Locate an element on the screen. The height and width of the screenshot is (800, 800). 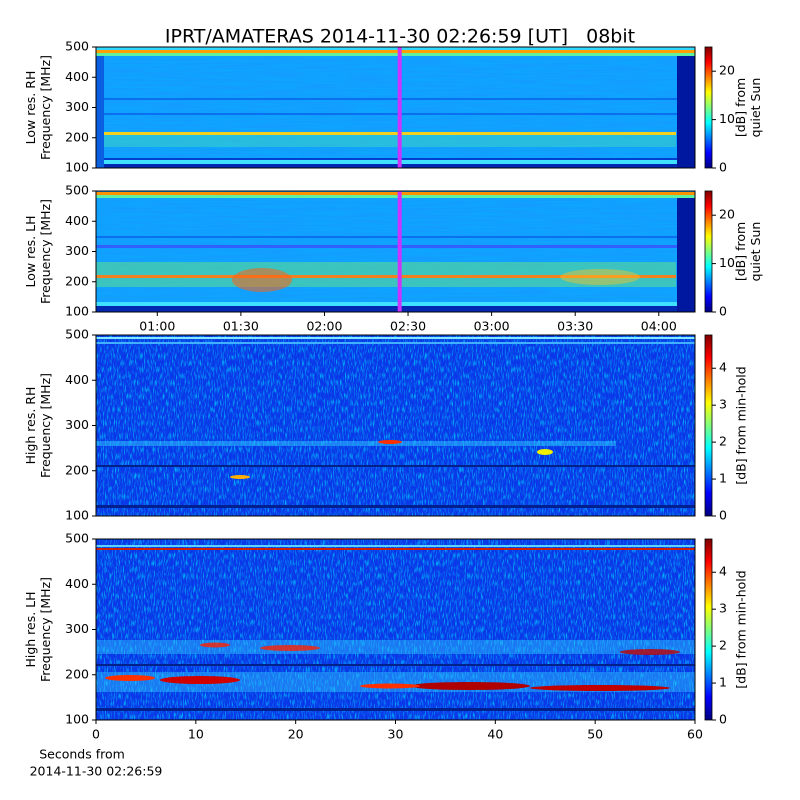
x-tick-label: 04:00 is located at coordinates (659, 326).